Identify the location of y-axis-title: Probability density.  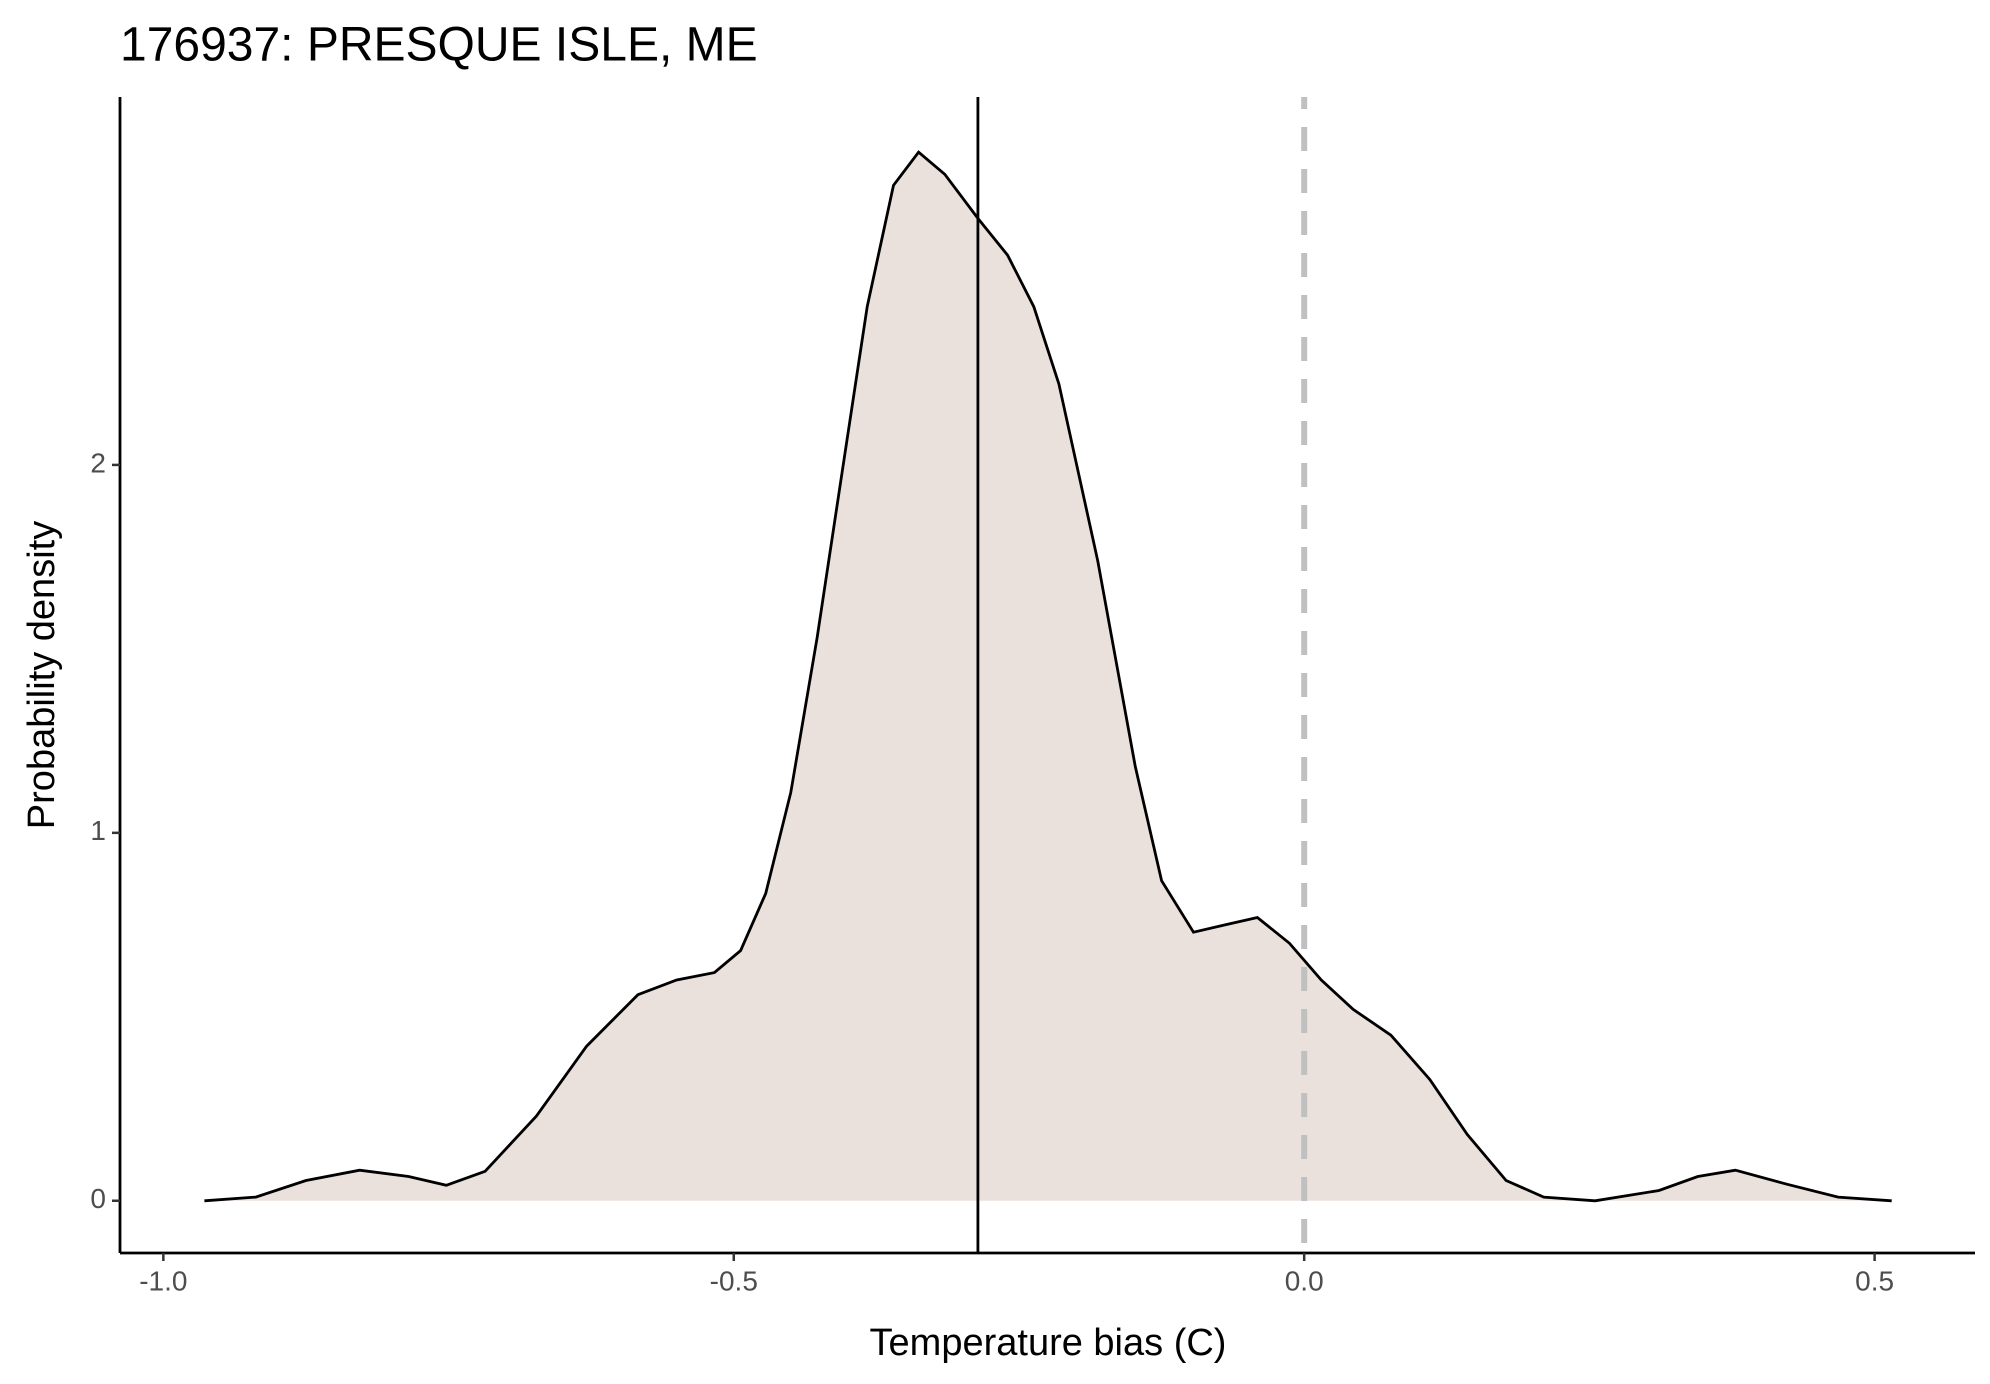
(42, 675).